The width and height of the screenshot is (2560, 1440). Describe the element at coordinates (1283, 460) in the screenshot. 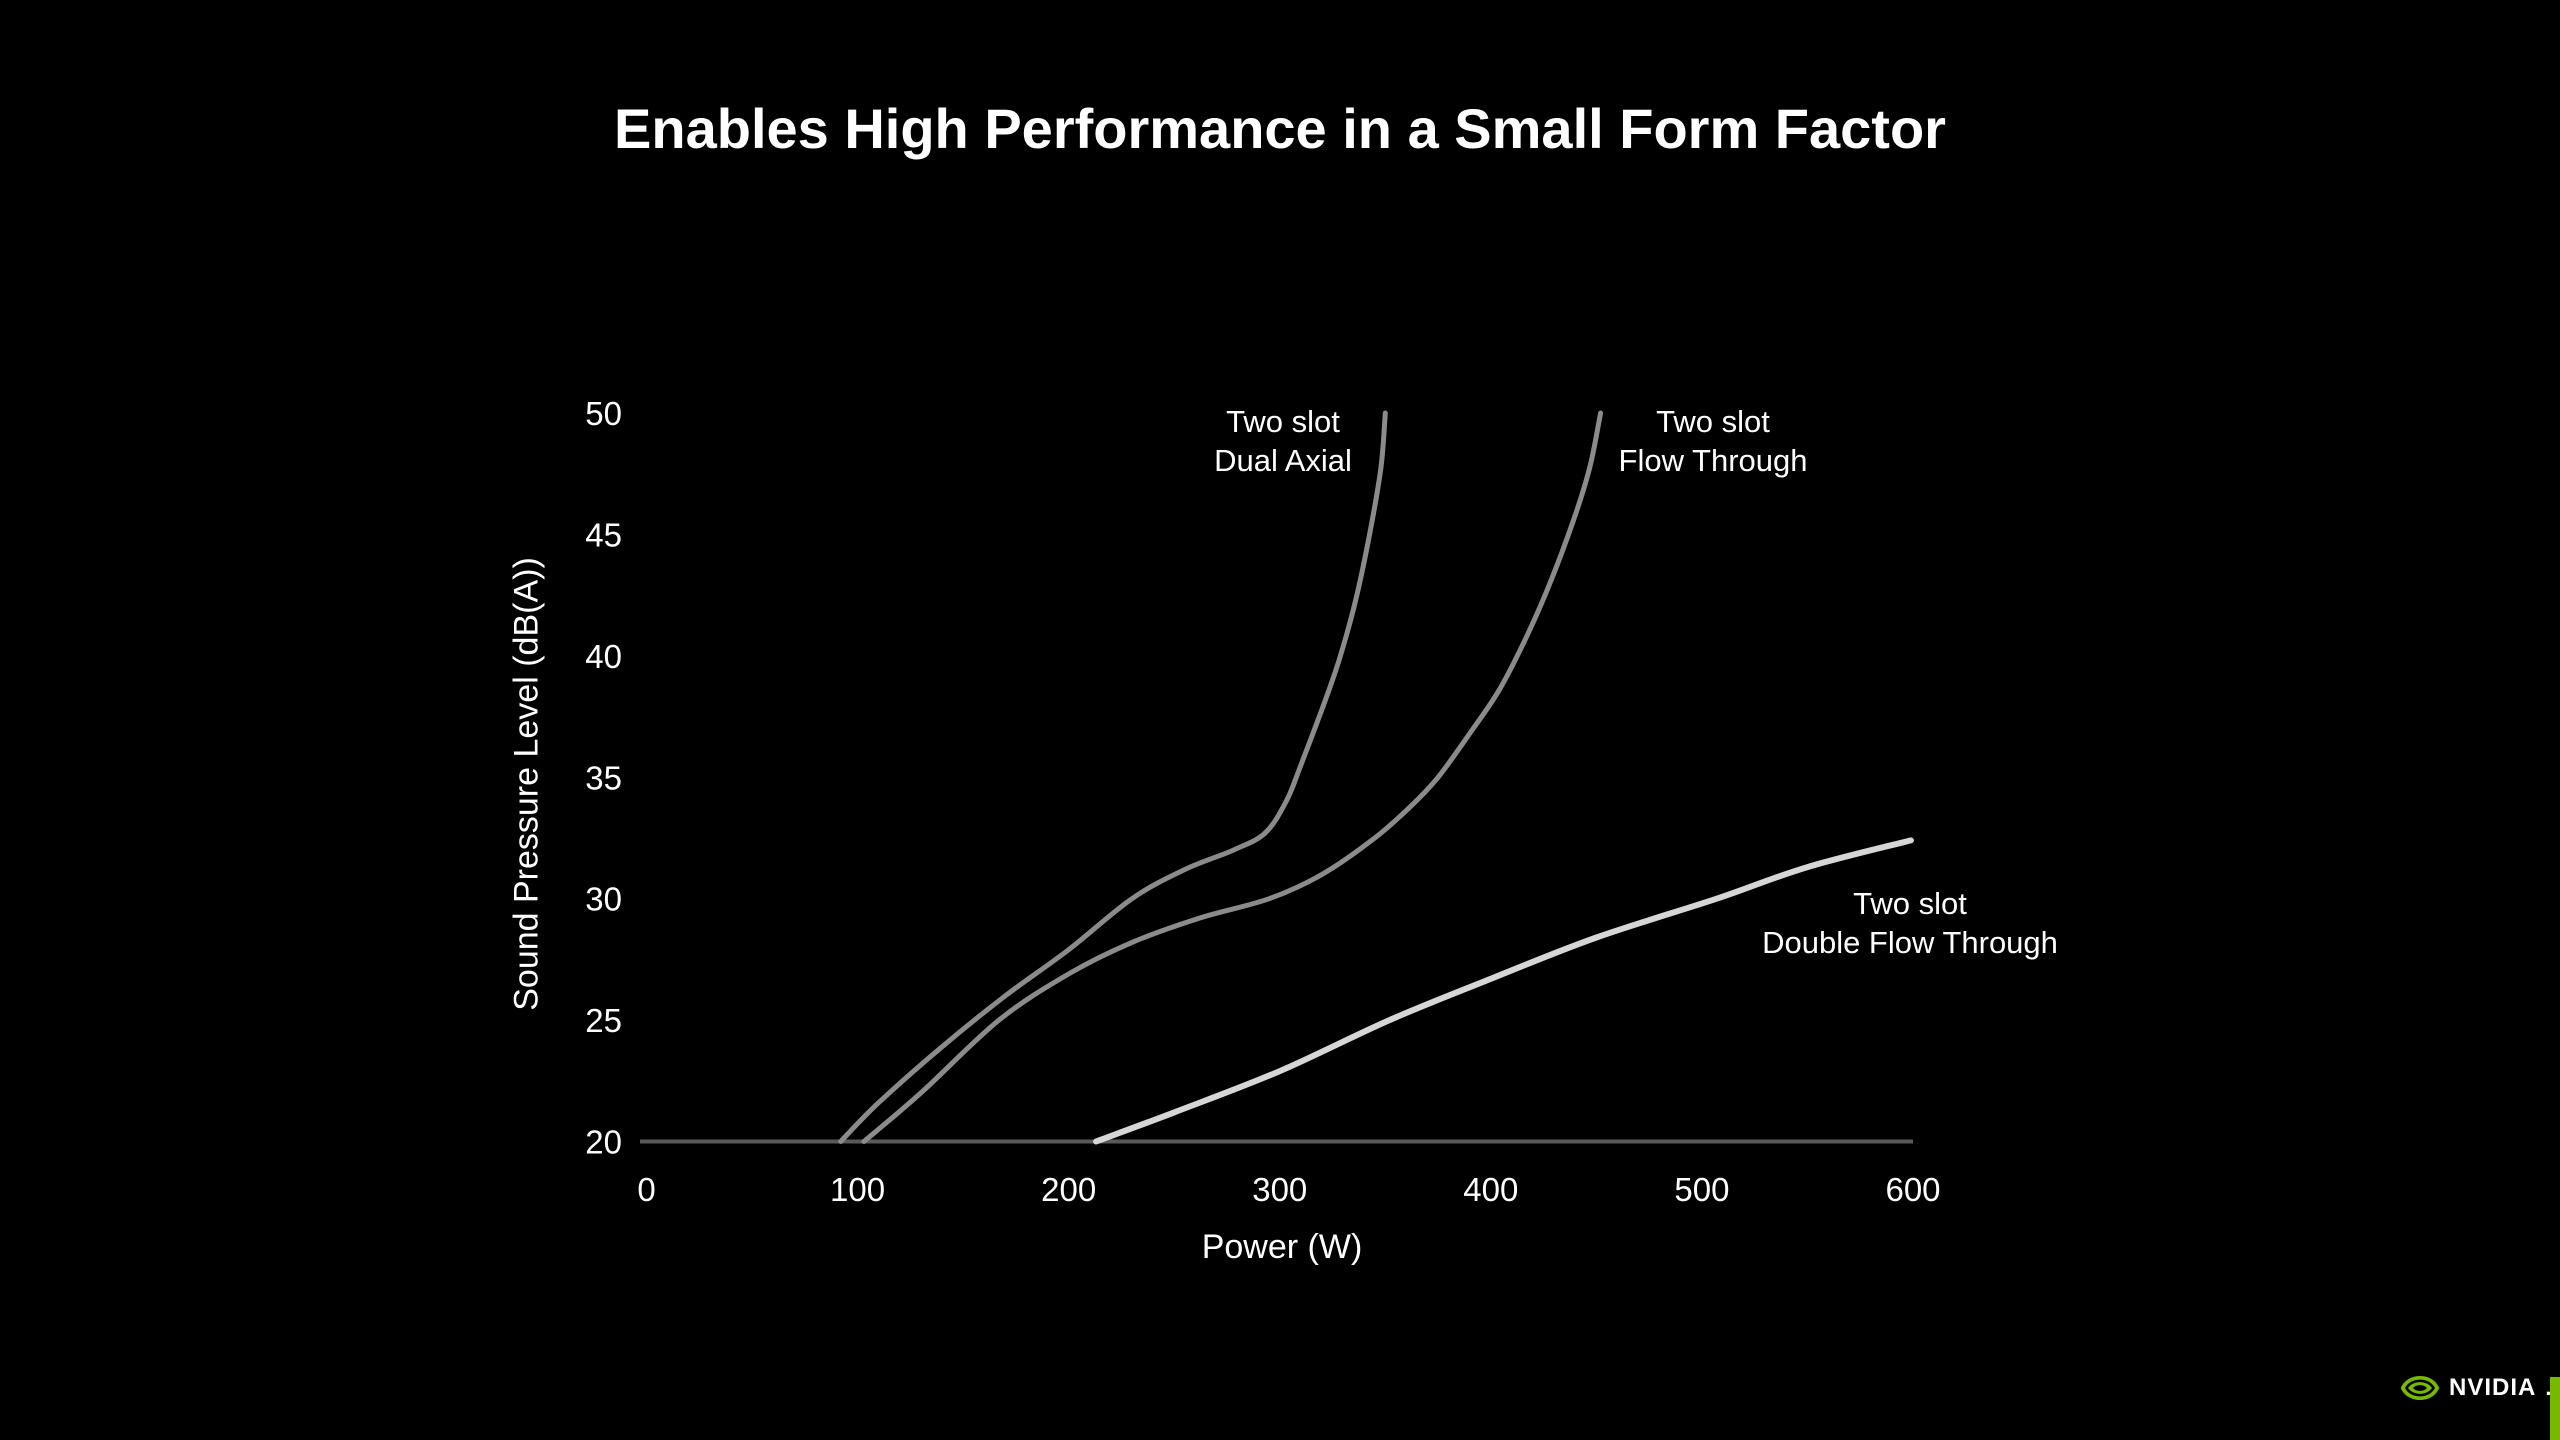

I see `series-label-line: Dual Axial` at that location.